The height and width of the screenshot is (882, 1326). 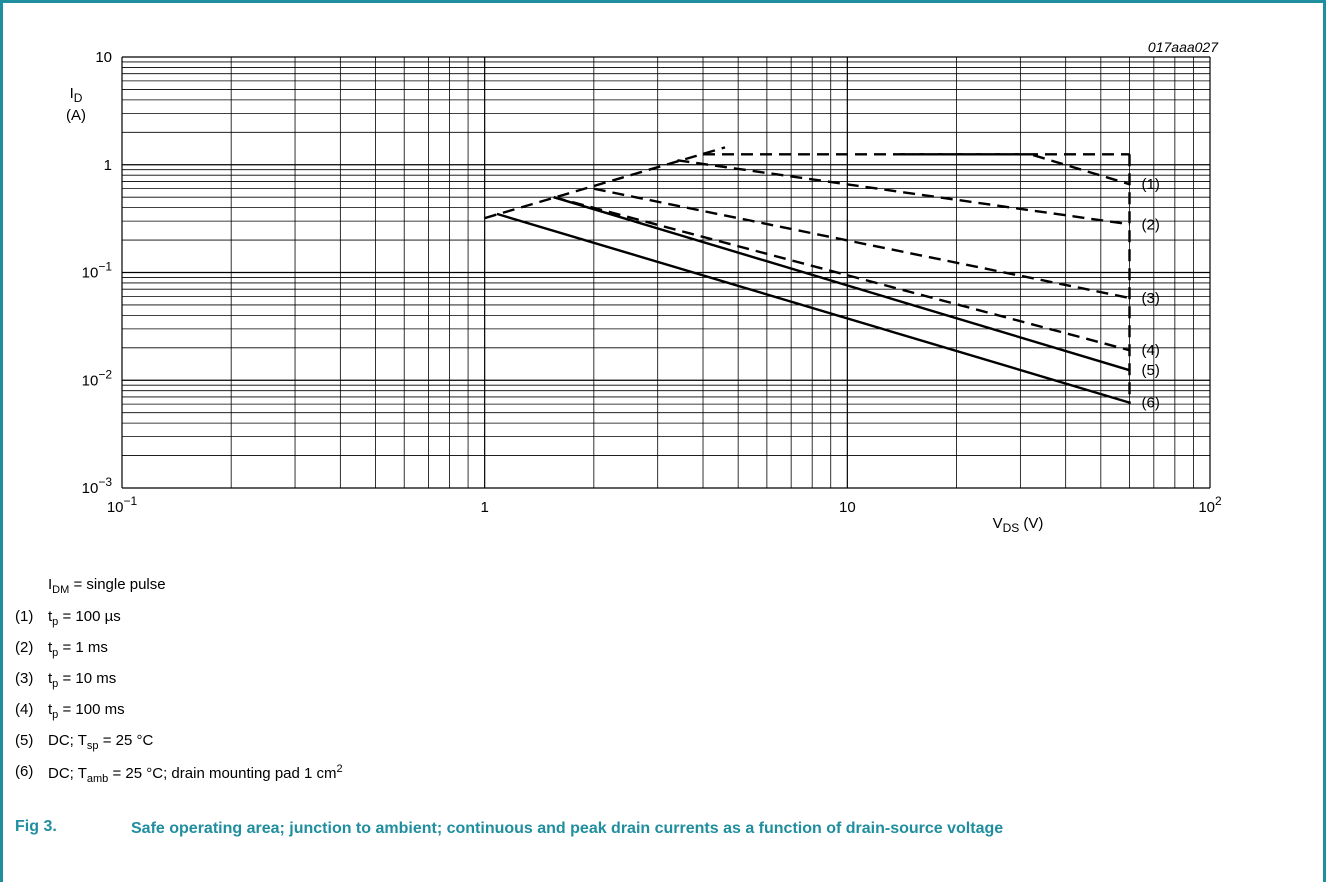 I want to click on y-tick-label: 10, so click(x=103, y=57).